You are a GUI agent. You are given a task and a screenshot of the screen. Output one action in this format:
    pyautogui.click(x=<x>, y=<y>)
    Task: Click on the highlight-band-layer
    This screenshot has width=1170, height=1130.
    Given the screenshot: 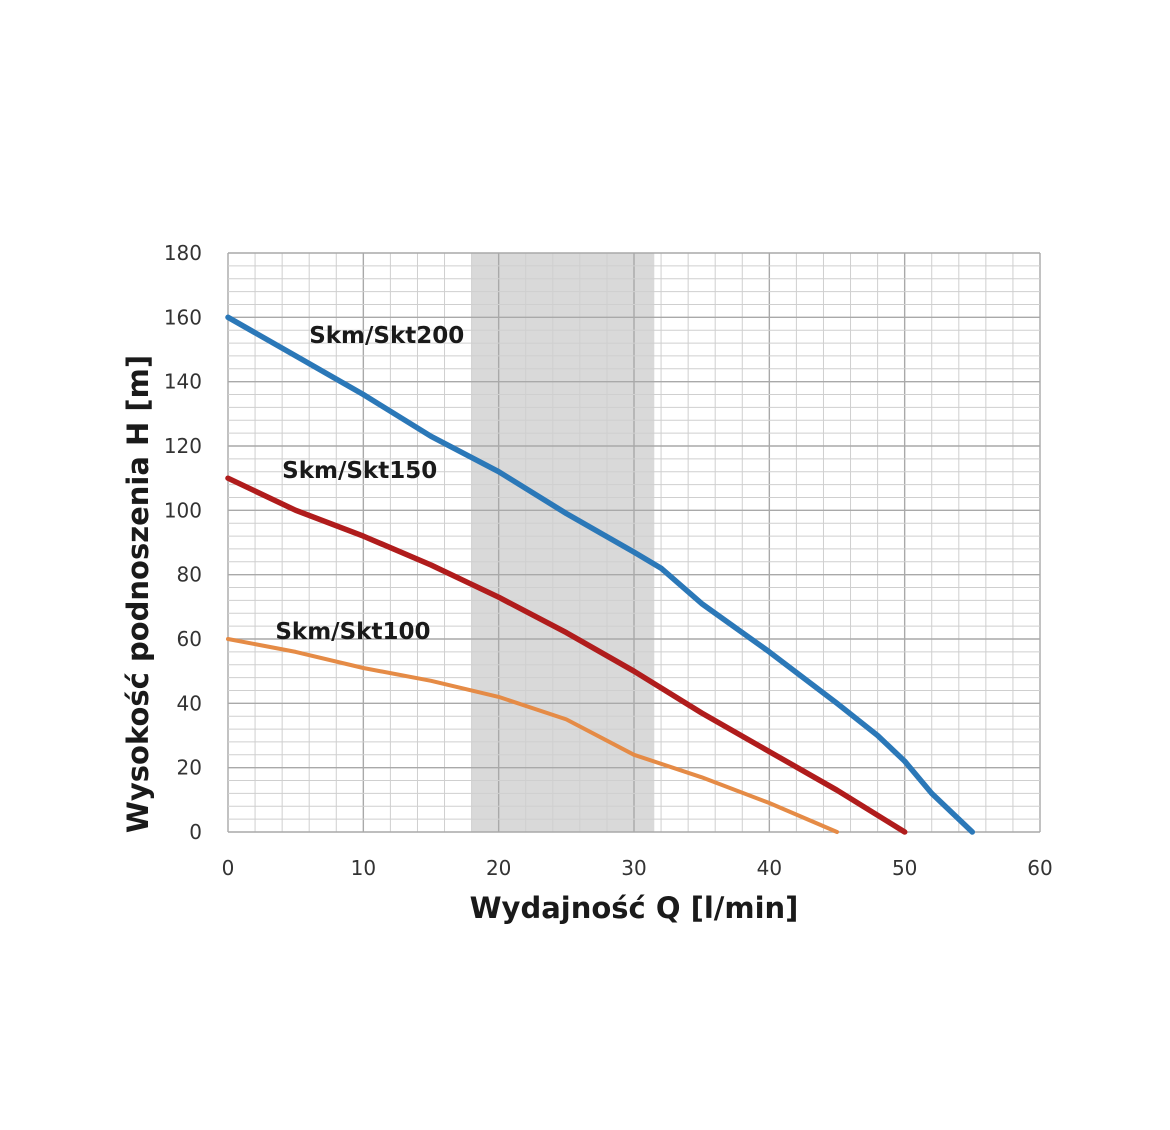 What is the action you would take?
    pyautogui.click(x=563, y=542)
    